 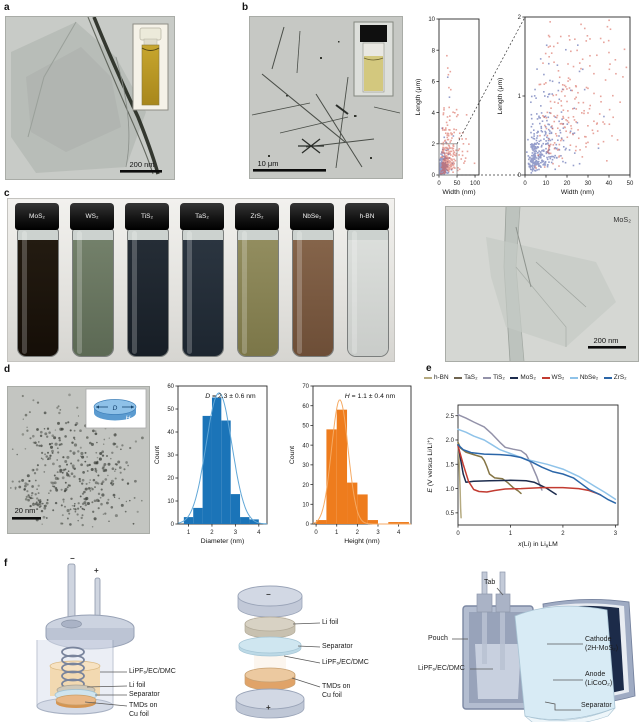 I want to click on y-tick-label: 1, so click(x=520, y=97).